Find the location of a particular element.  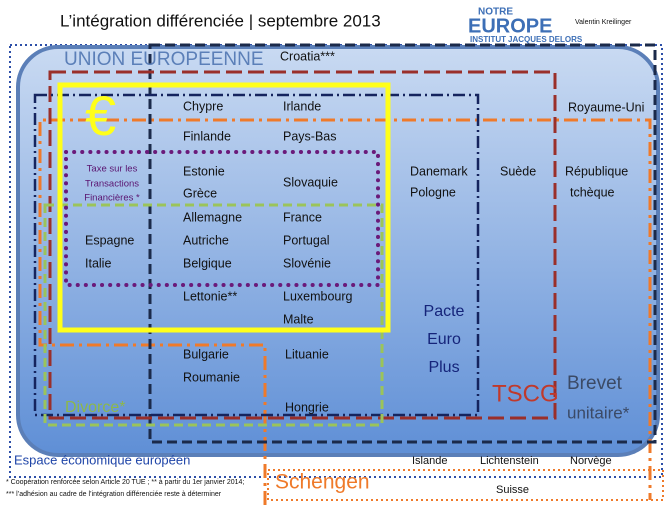

country: Croatia*** is located at coordinates (307, 56).